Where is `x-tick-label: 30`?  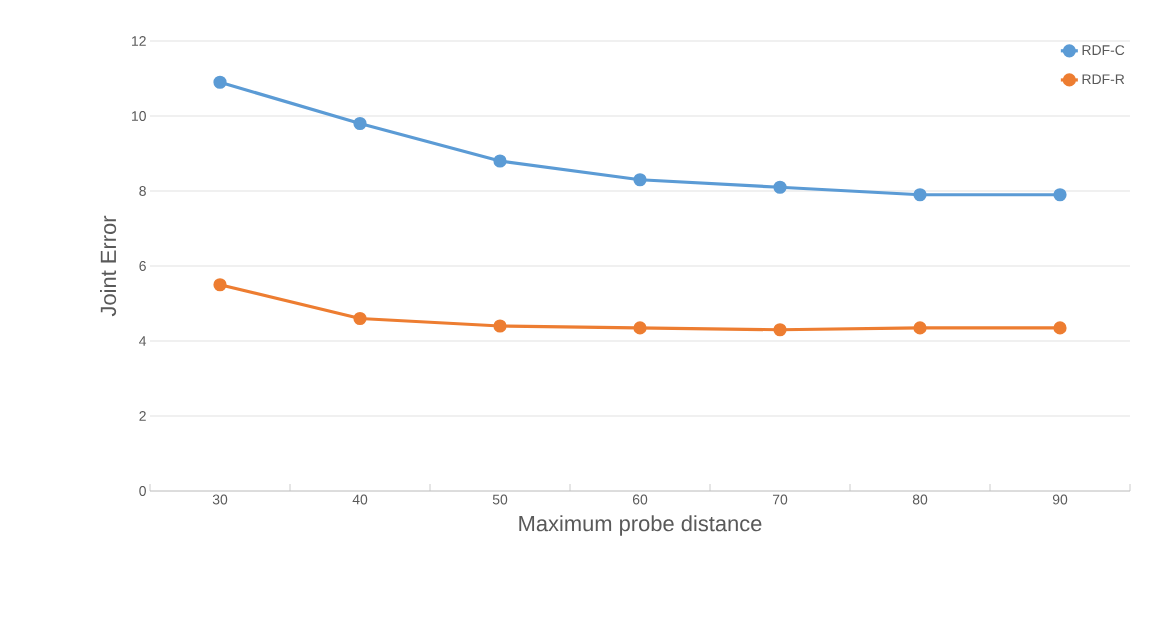
x-tick-label: 30 is located at coordinates (220, 499).